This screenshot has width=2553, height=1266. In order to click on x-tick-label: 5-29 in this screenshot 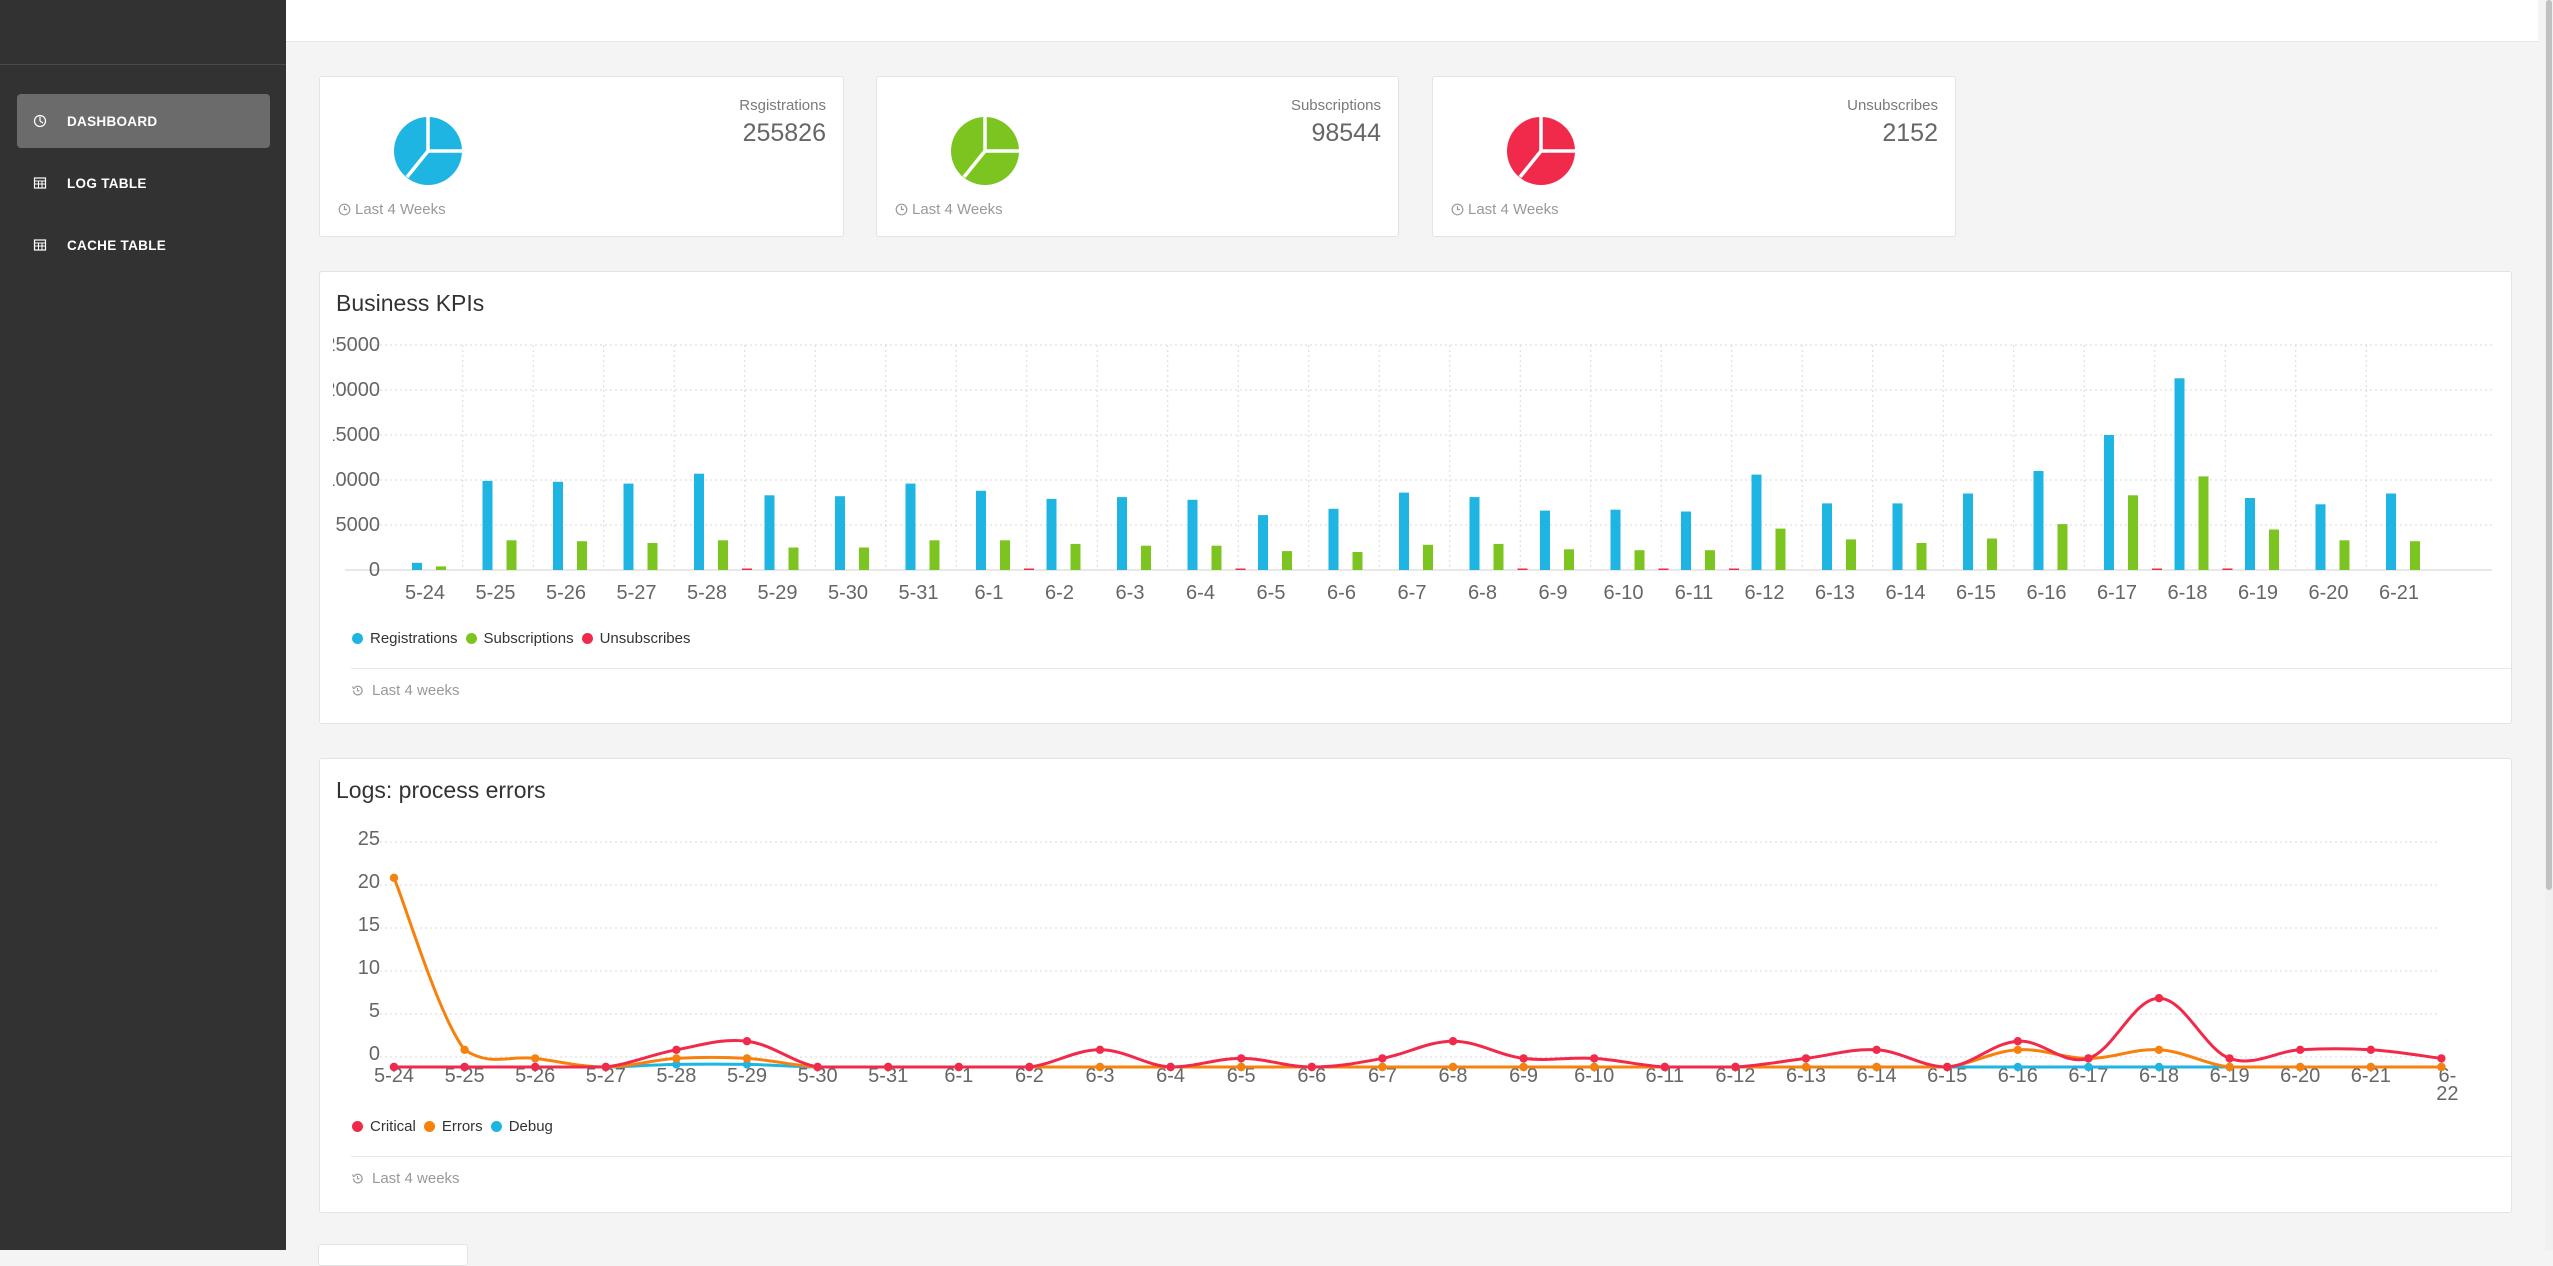, I will do `click(747, 1076)`.